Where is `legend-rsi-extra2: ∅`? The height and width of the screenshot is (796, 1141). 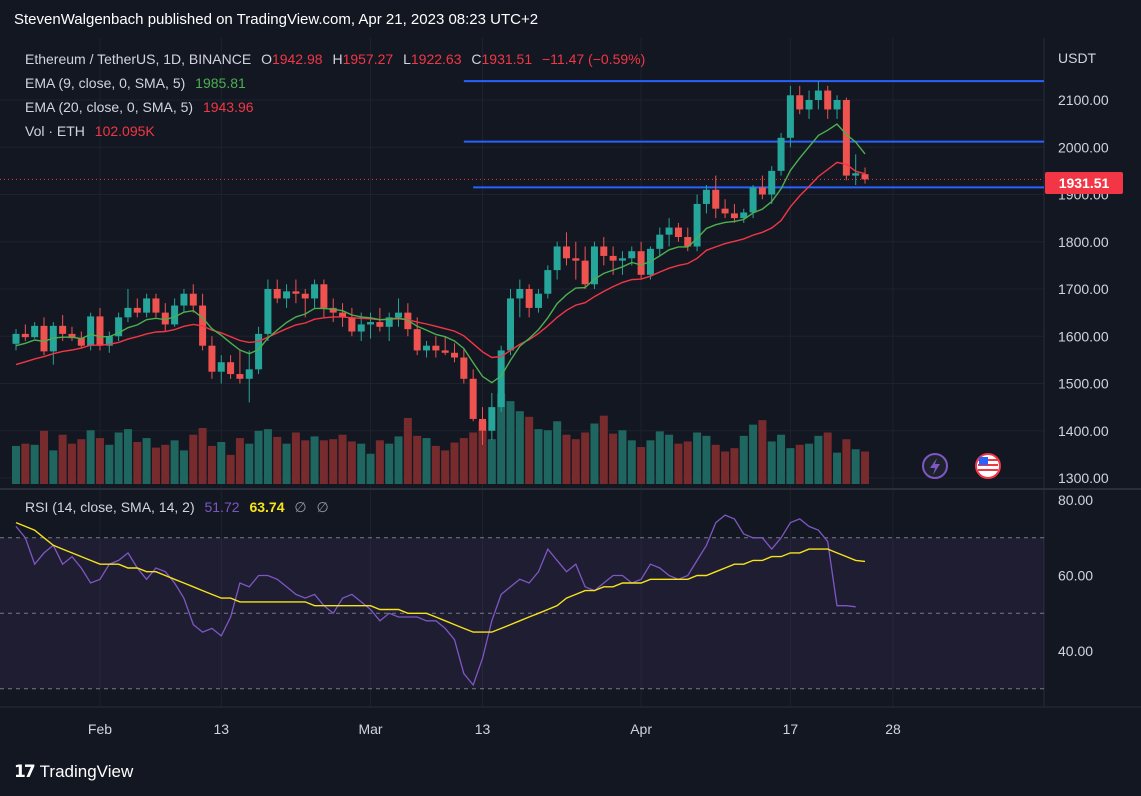
legend-rsi-extra2: ∅ is located at coordinates (322, 507).